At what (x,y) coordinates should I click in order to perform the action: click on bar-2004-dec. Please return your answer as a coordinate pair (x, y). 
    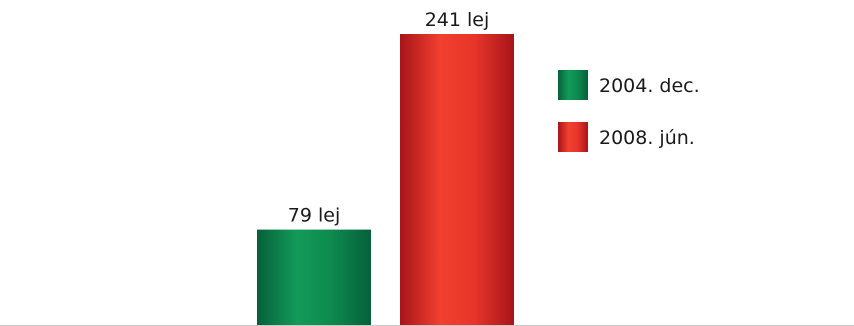
    Looking at the image, I should click on (314, 277).